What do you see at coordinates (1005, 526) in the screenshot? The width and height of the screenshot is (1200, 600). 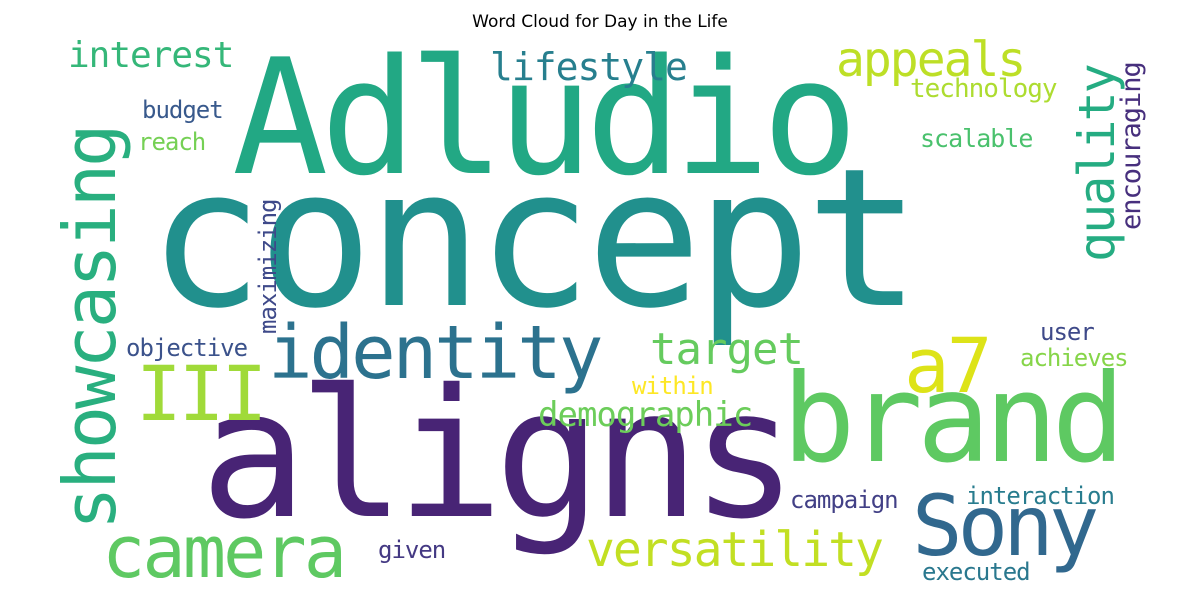 I see `word-sony: Sony` at bounding box center [1005, 526].